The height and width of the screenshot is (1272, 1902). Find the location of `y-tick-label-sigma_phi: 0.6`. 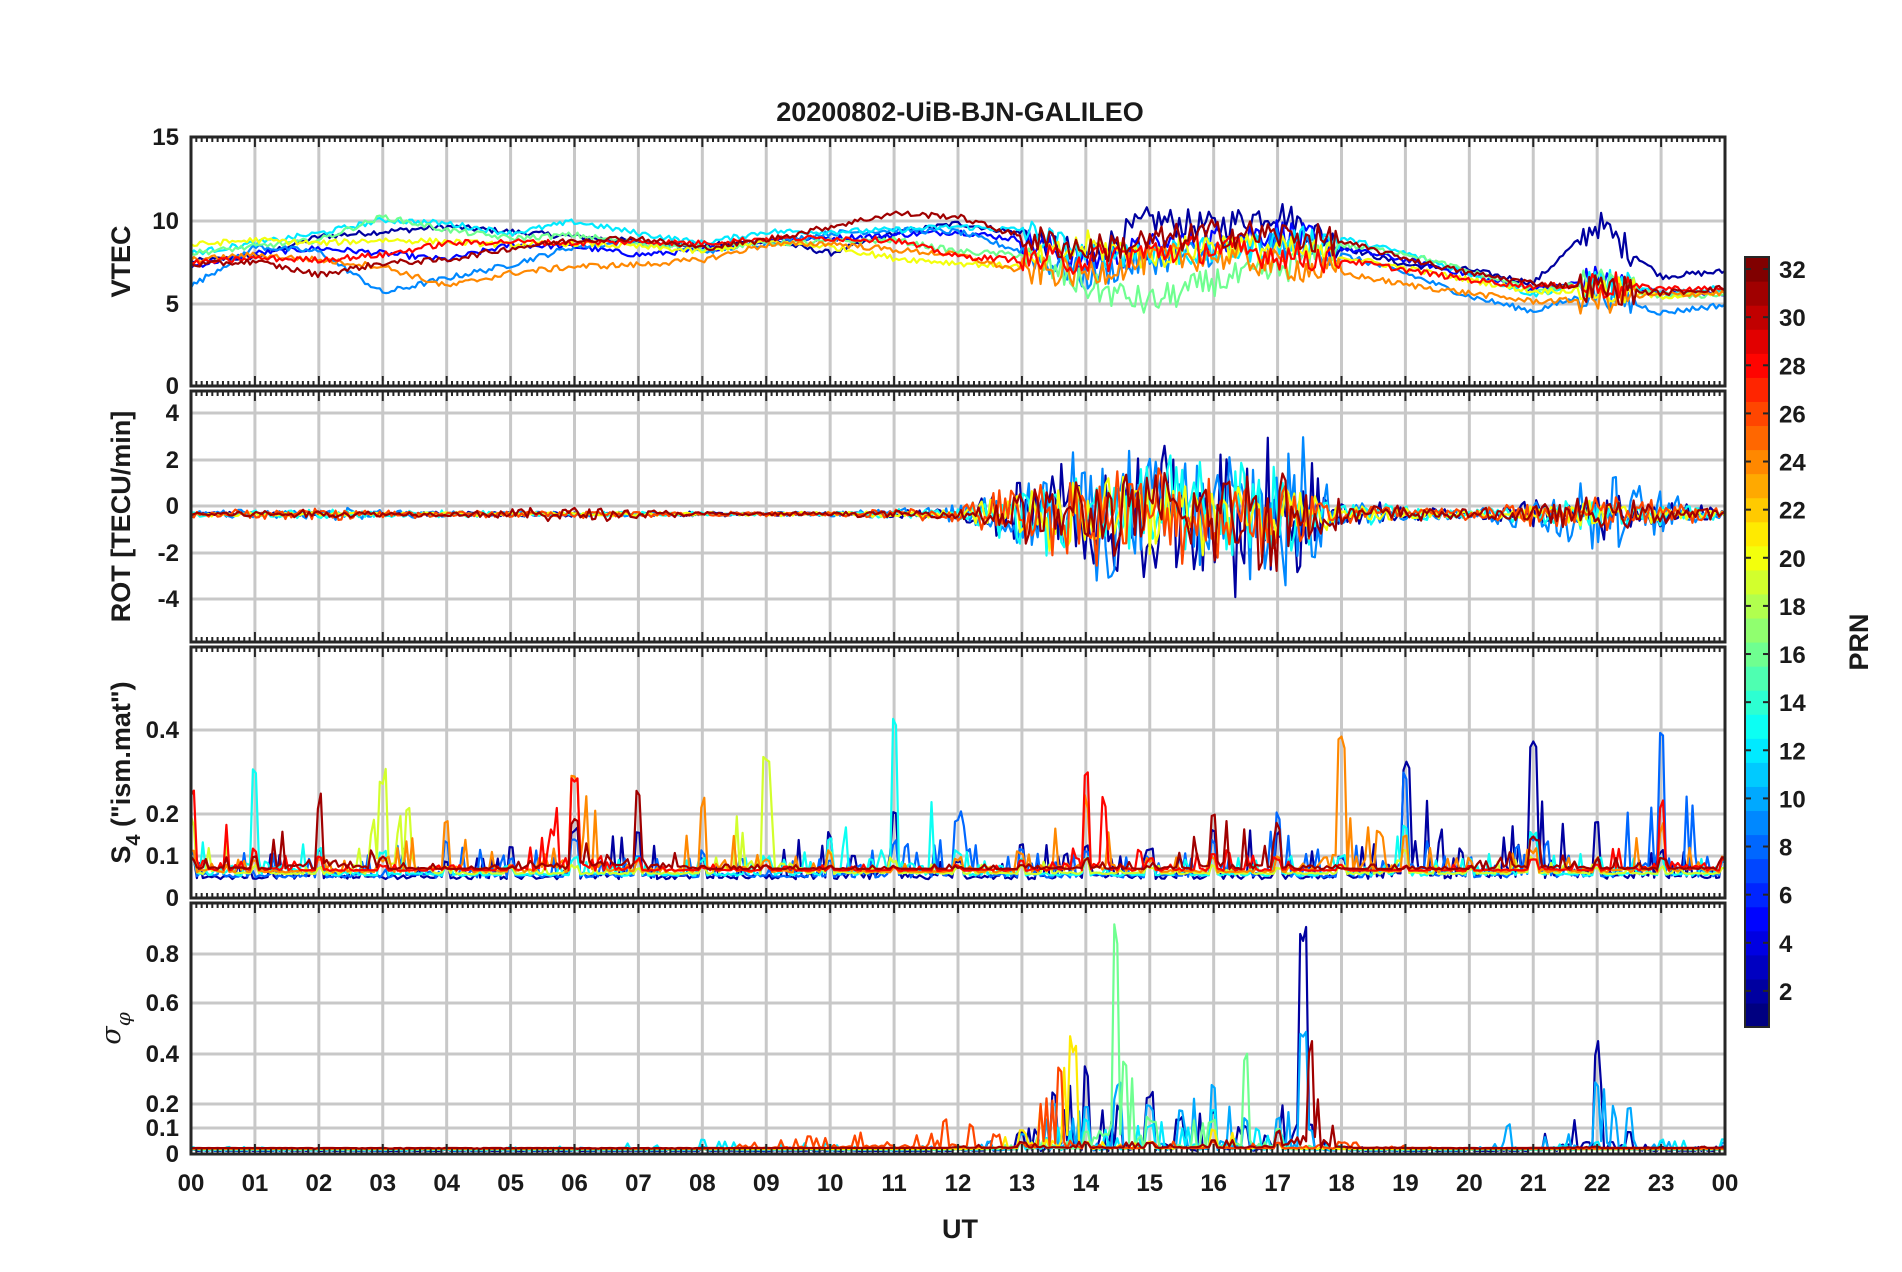

y-tick-label-sigma_phi: 0.6 is located at coordinates (162, 1003).